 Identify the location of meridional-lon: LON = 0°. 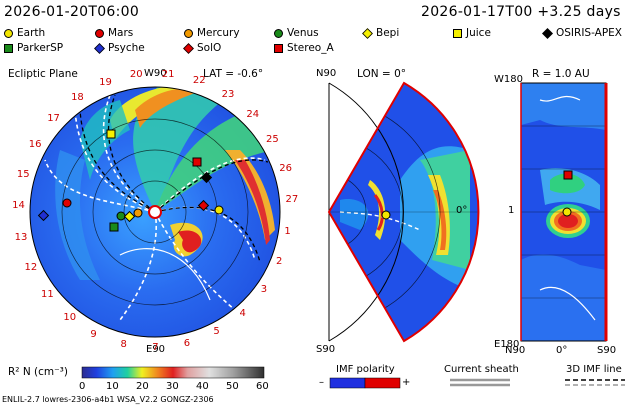
(381, 74).